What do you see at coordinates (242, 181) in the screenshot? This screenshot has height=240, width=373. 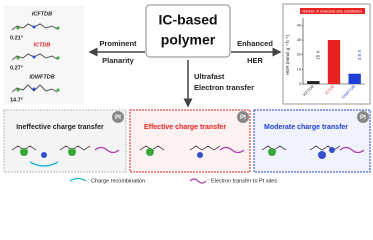 I see `legend-text: : Electron transfer to Pt sites` at bounding box center [242, 181].